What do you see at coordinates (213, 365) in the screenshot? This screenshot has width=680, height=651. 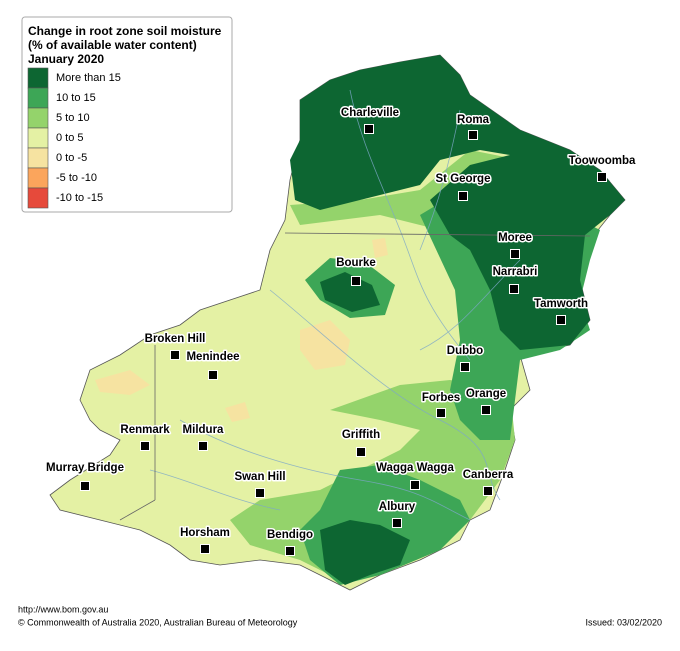 I see `city: Menindee` at bounding box center [213, 365].